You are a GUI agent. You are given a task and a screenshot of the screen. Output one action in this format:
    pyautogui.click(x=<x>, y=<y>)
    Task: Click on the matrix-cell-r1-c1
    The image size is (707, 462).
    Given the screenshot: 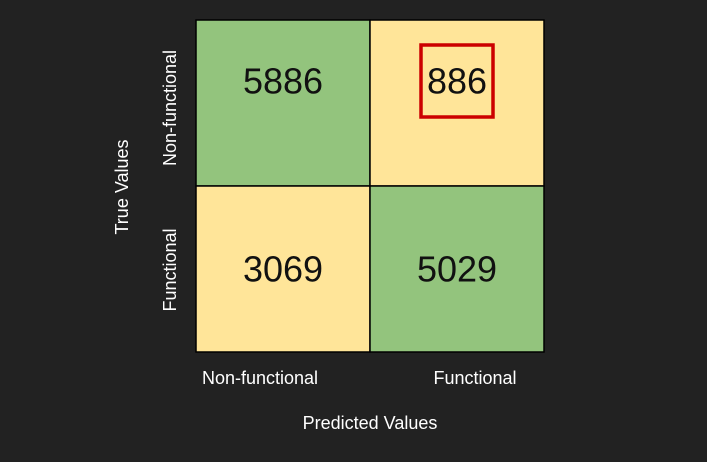 What is the action you would take?
    pyautogui.click(x=457, y=269)
    